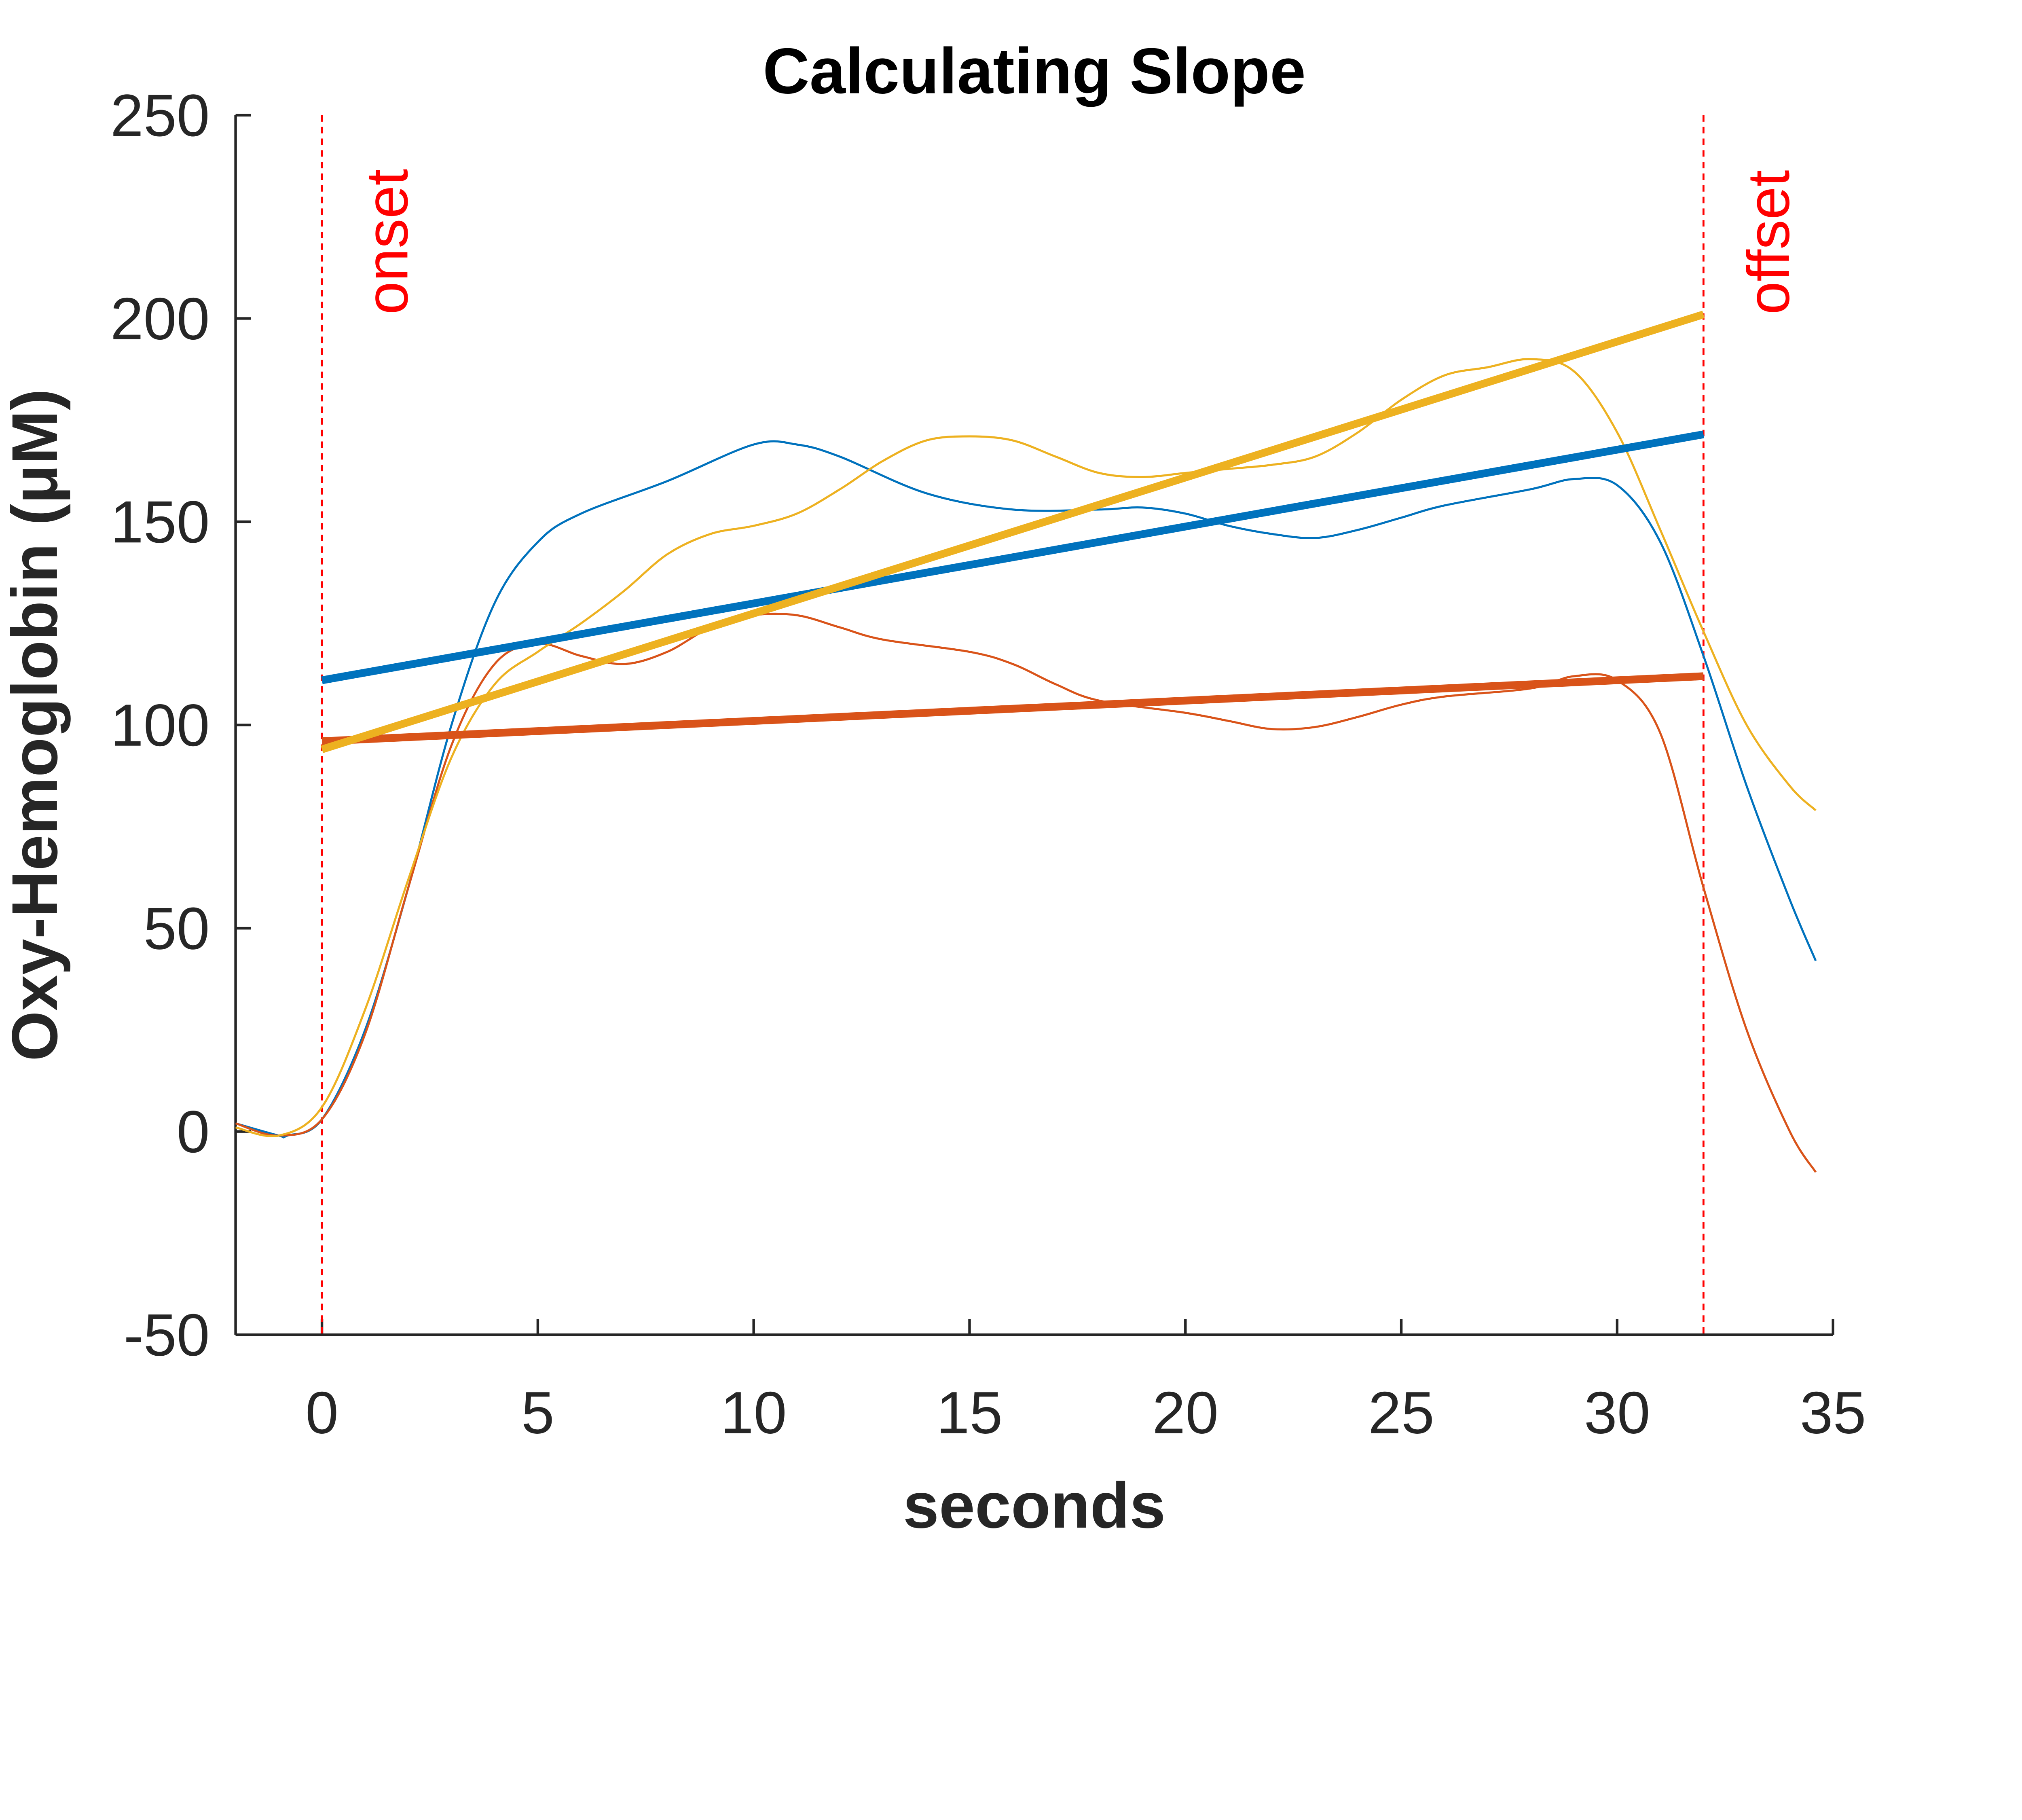 This screenshot has width=2022, height=1820. Describe the element at coordinates (1034, 1505) in the screenshot. I see `x-axis-label: seconds` at that location.